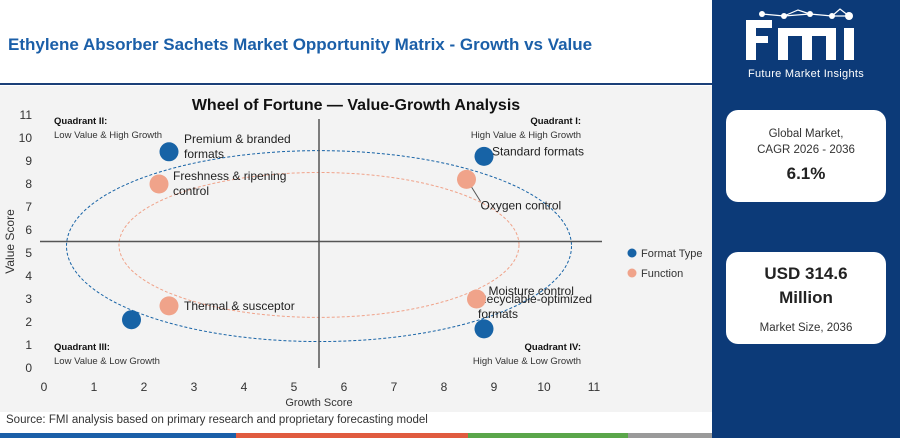 This screenshot has width=900, height=438. Describe the element at coordinates (239, 306) in the screenshot. I see `point-label-function-3-line-1: Thermal & susceptor` at that location.